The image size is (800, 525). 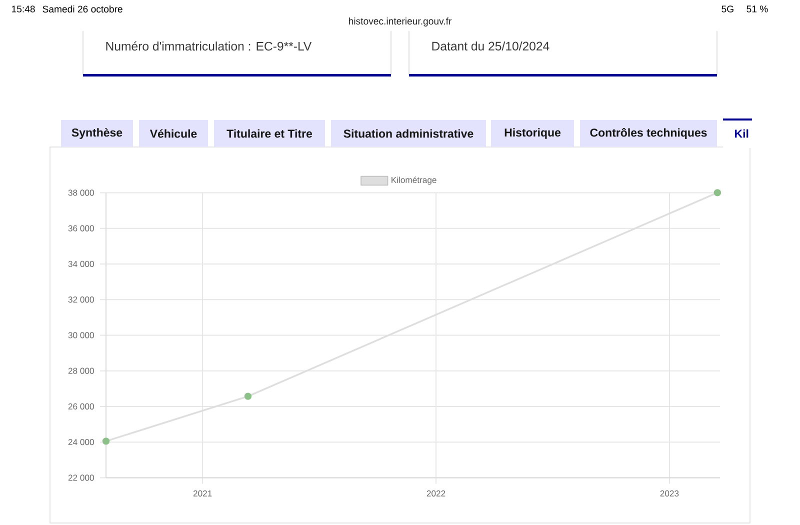 What do you see at coordinates (728, 9) in the screenshot?
I see `text: 5G` at bounding box center [728, 9].